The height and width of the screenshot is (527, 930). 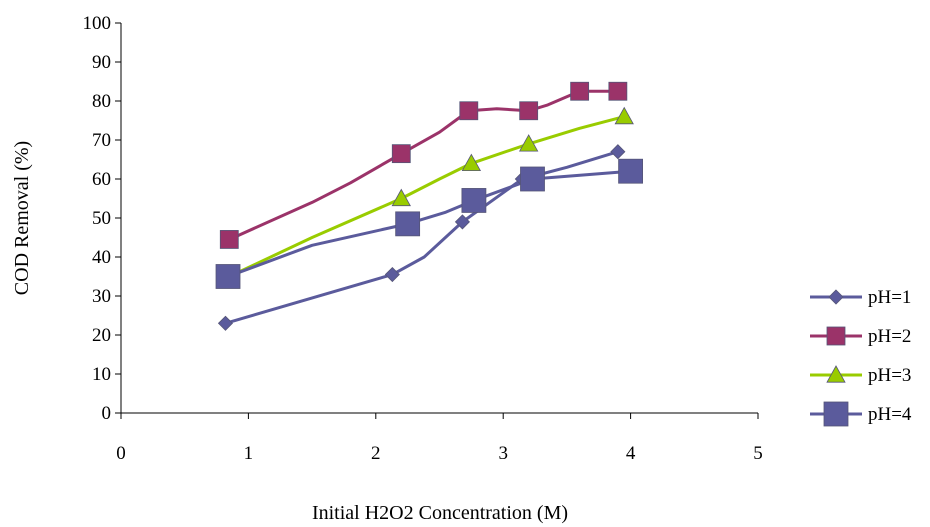 What do you see at coordinates (860, 297) in the screenshot?
I see `legend-item-ph1: pH=1` at bounding box center [860, 297].